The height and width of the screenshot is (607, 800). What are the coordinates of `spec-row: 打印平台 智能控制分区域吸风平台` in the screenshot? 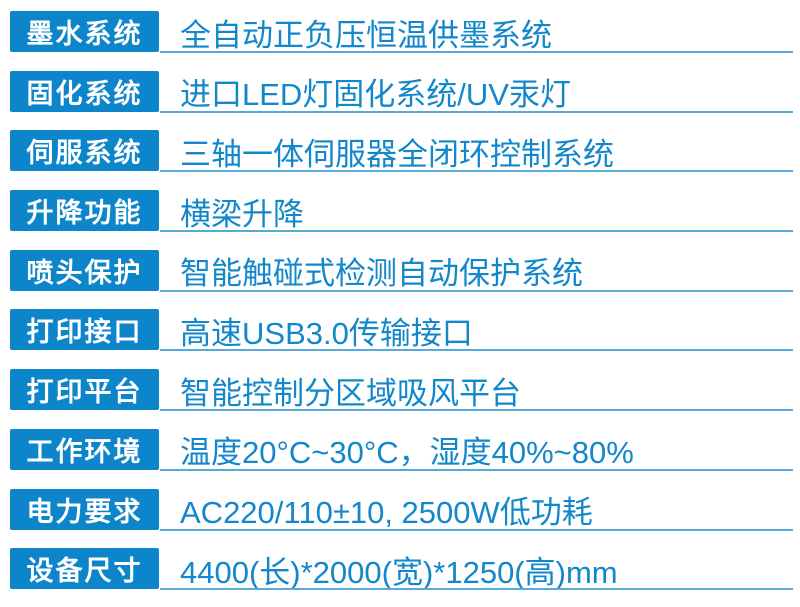 It's located at (400, 398).